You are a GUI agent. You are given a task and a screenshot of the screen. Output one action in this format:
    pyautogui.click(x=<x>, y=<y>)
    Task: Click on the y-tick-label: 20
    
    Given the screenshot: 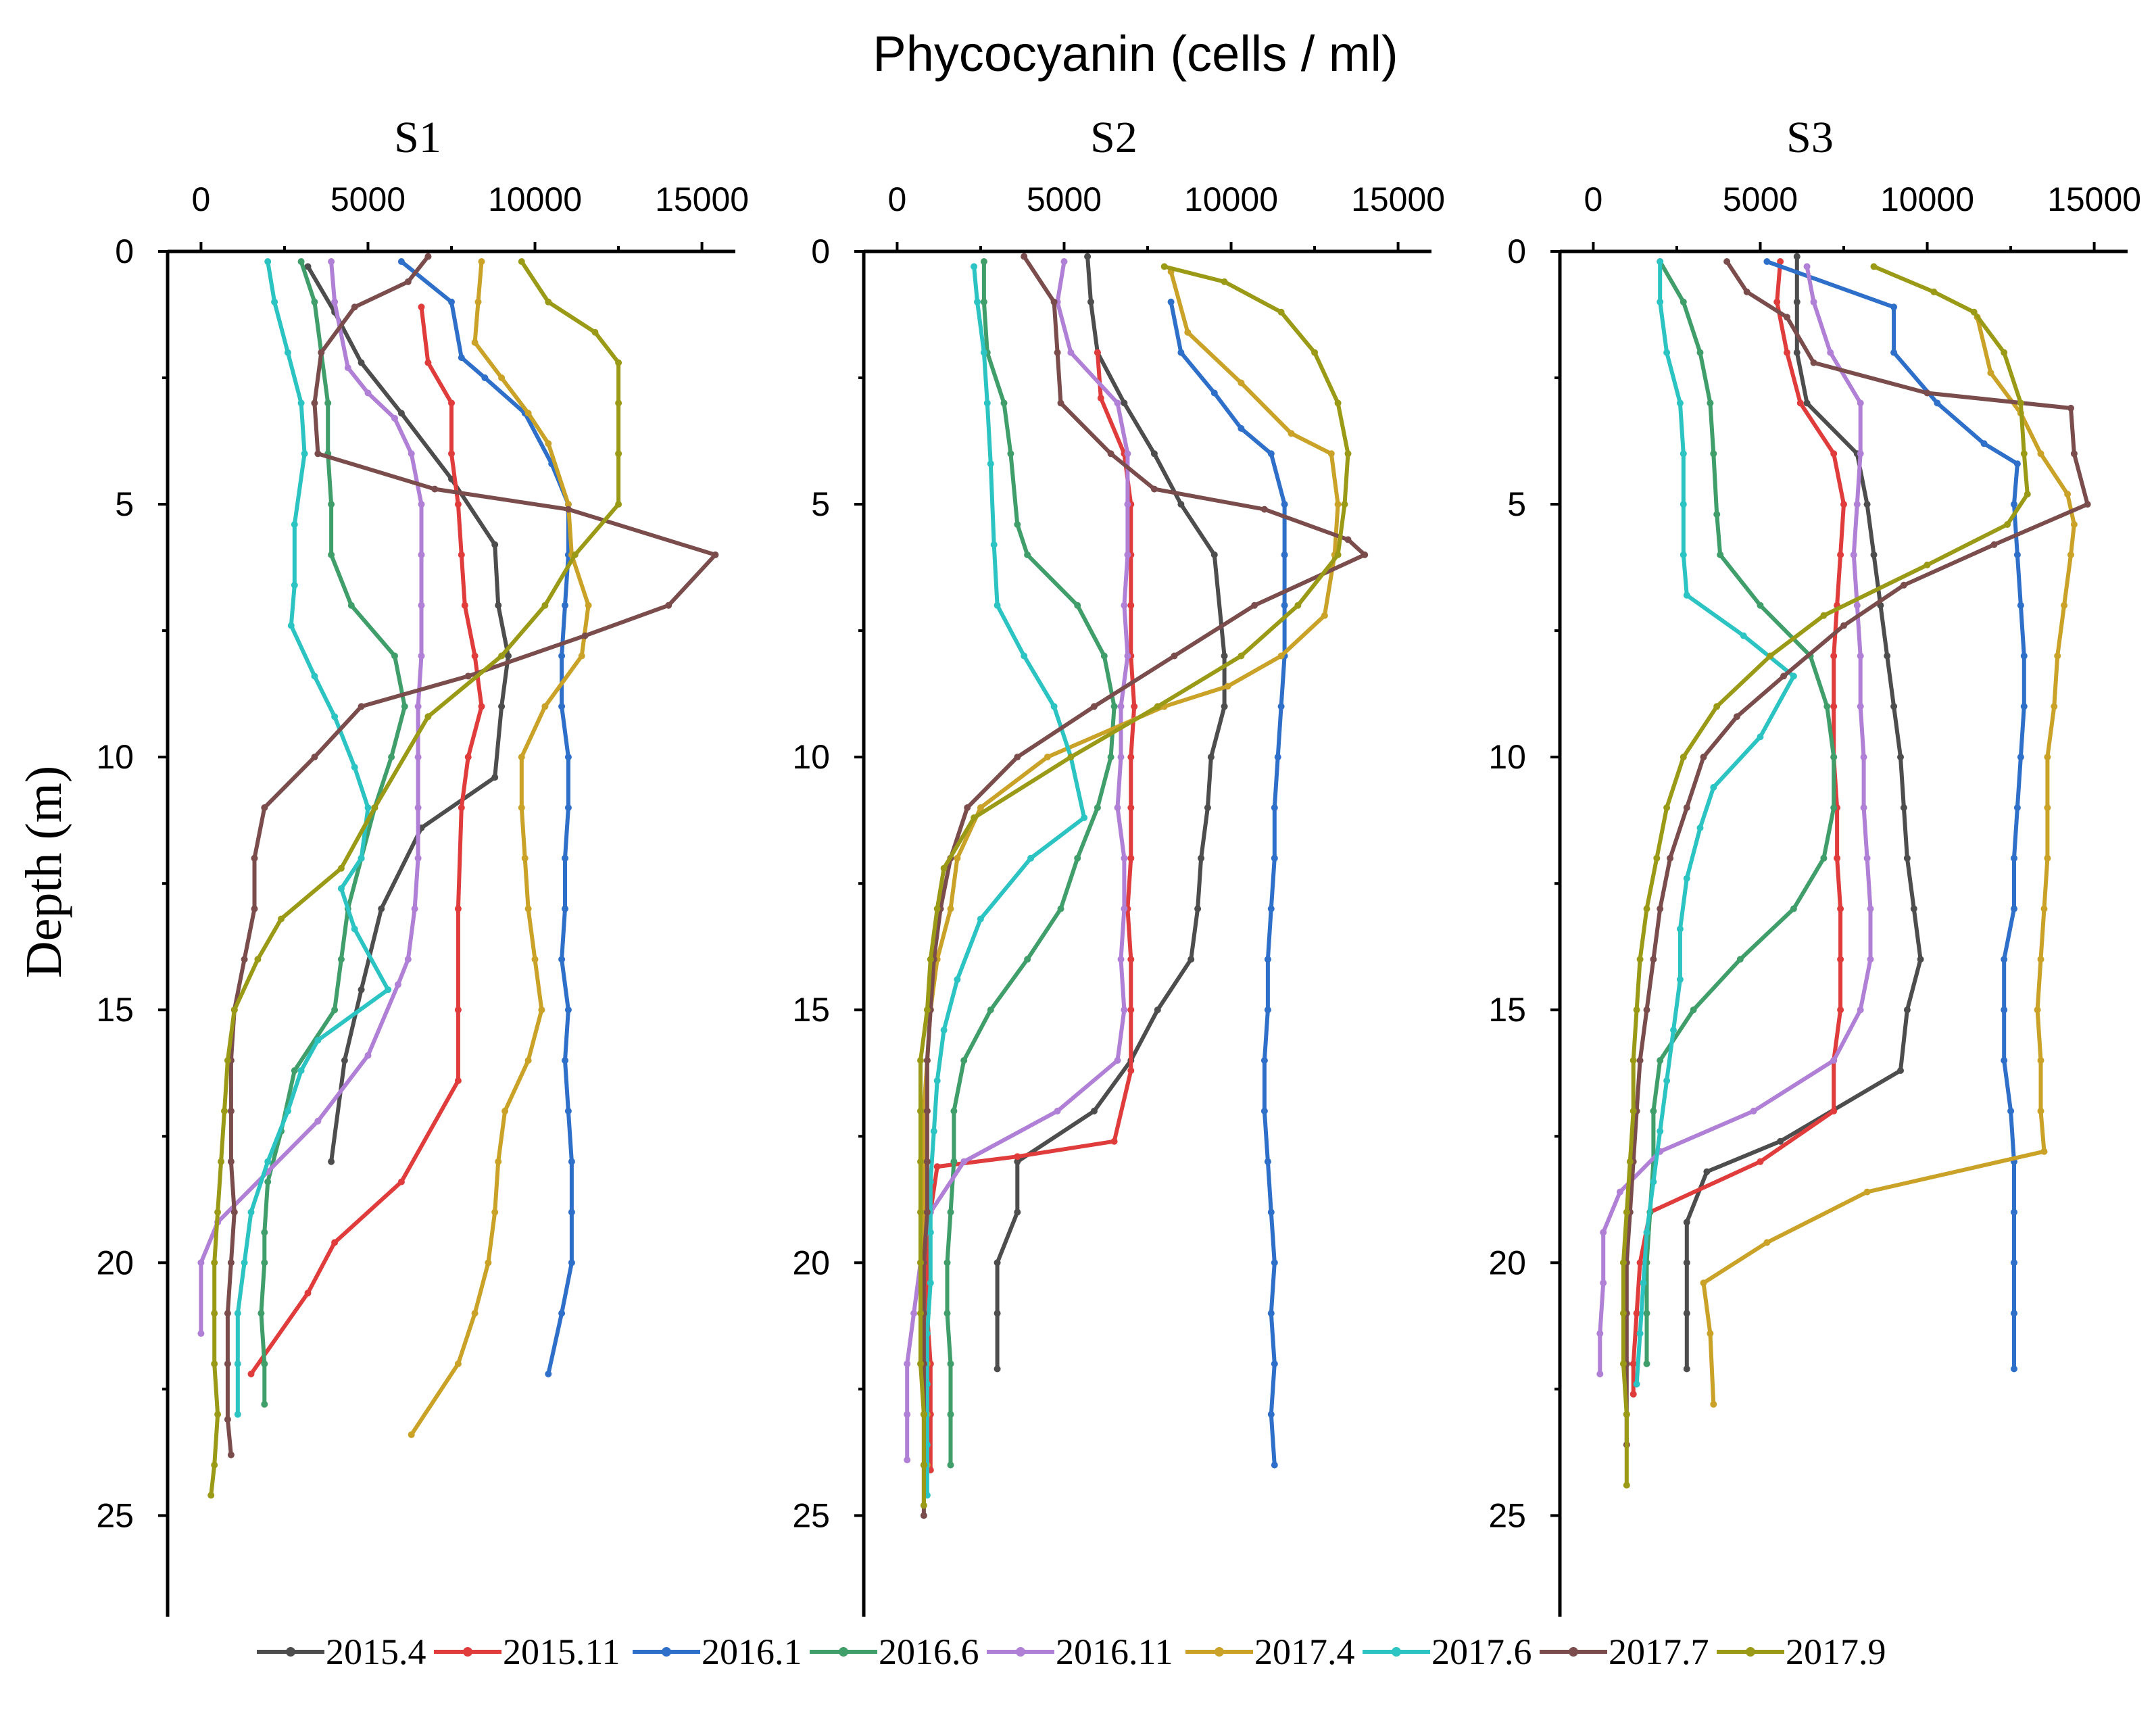 What is the action you would take?
    pyautogui.click(x=1507, y=1263)
    